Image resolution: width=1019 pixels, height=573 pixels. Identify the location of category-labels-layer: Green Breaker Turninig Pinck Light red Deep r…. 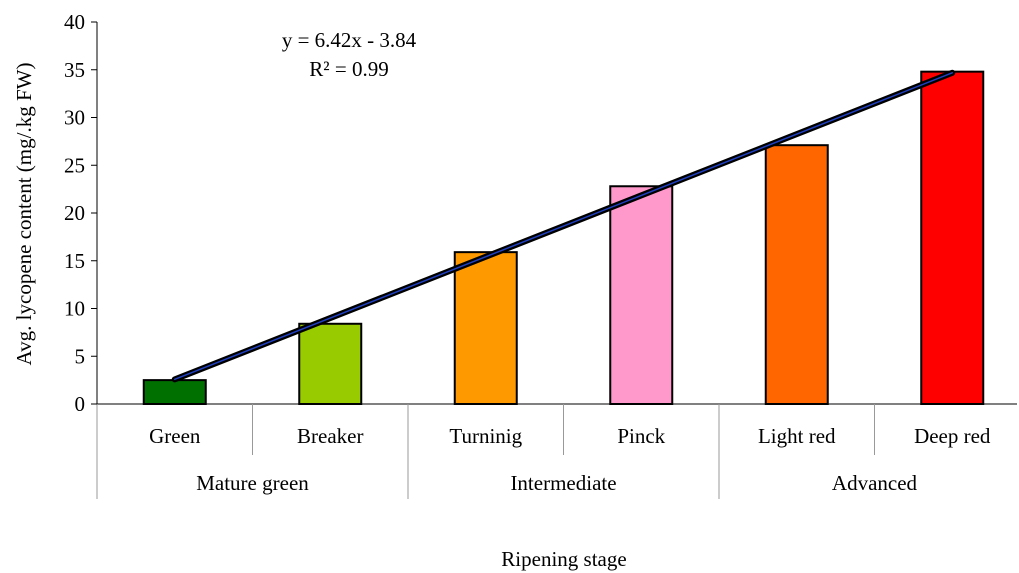
(570, 459).